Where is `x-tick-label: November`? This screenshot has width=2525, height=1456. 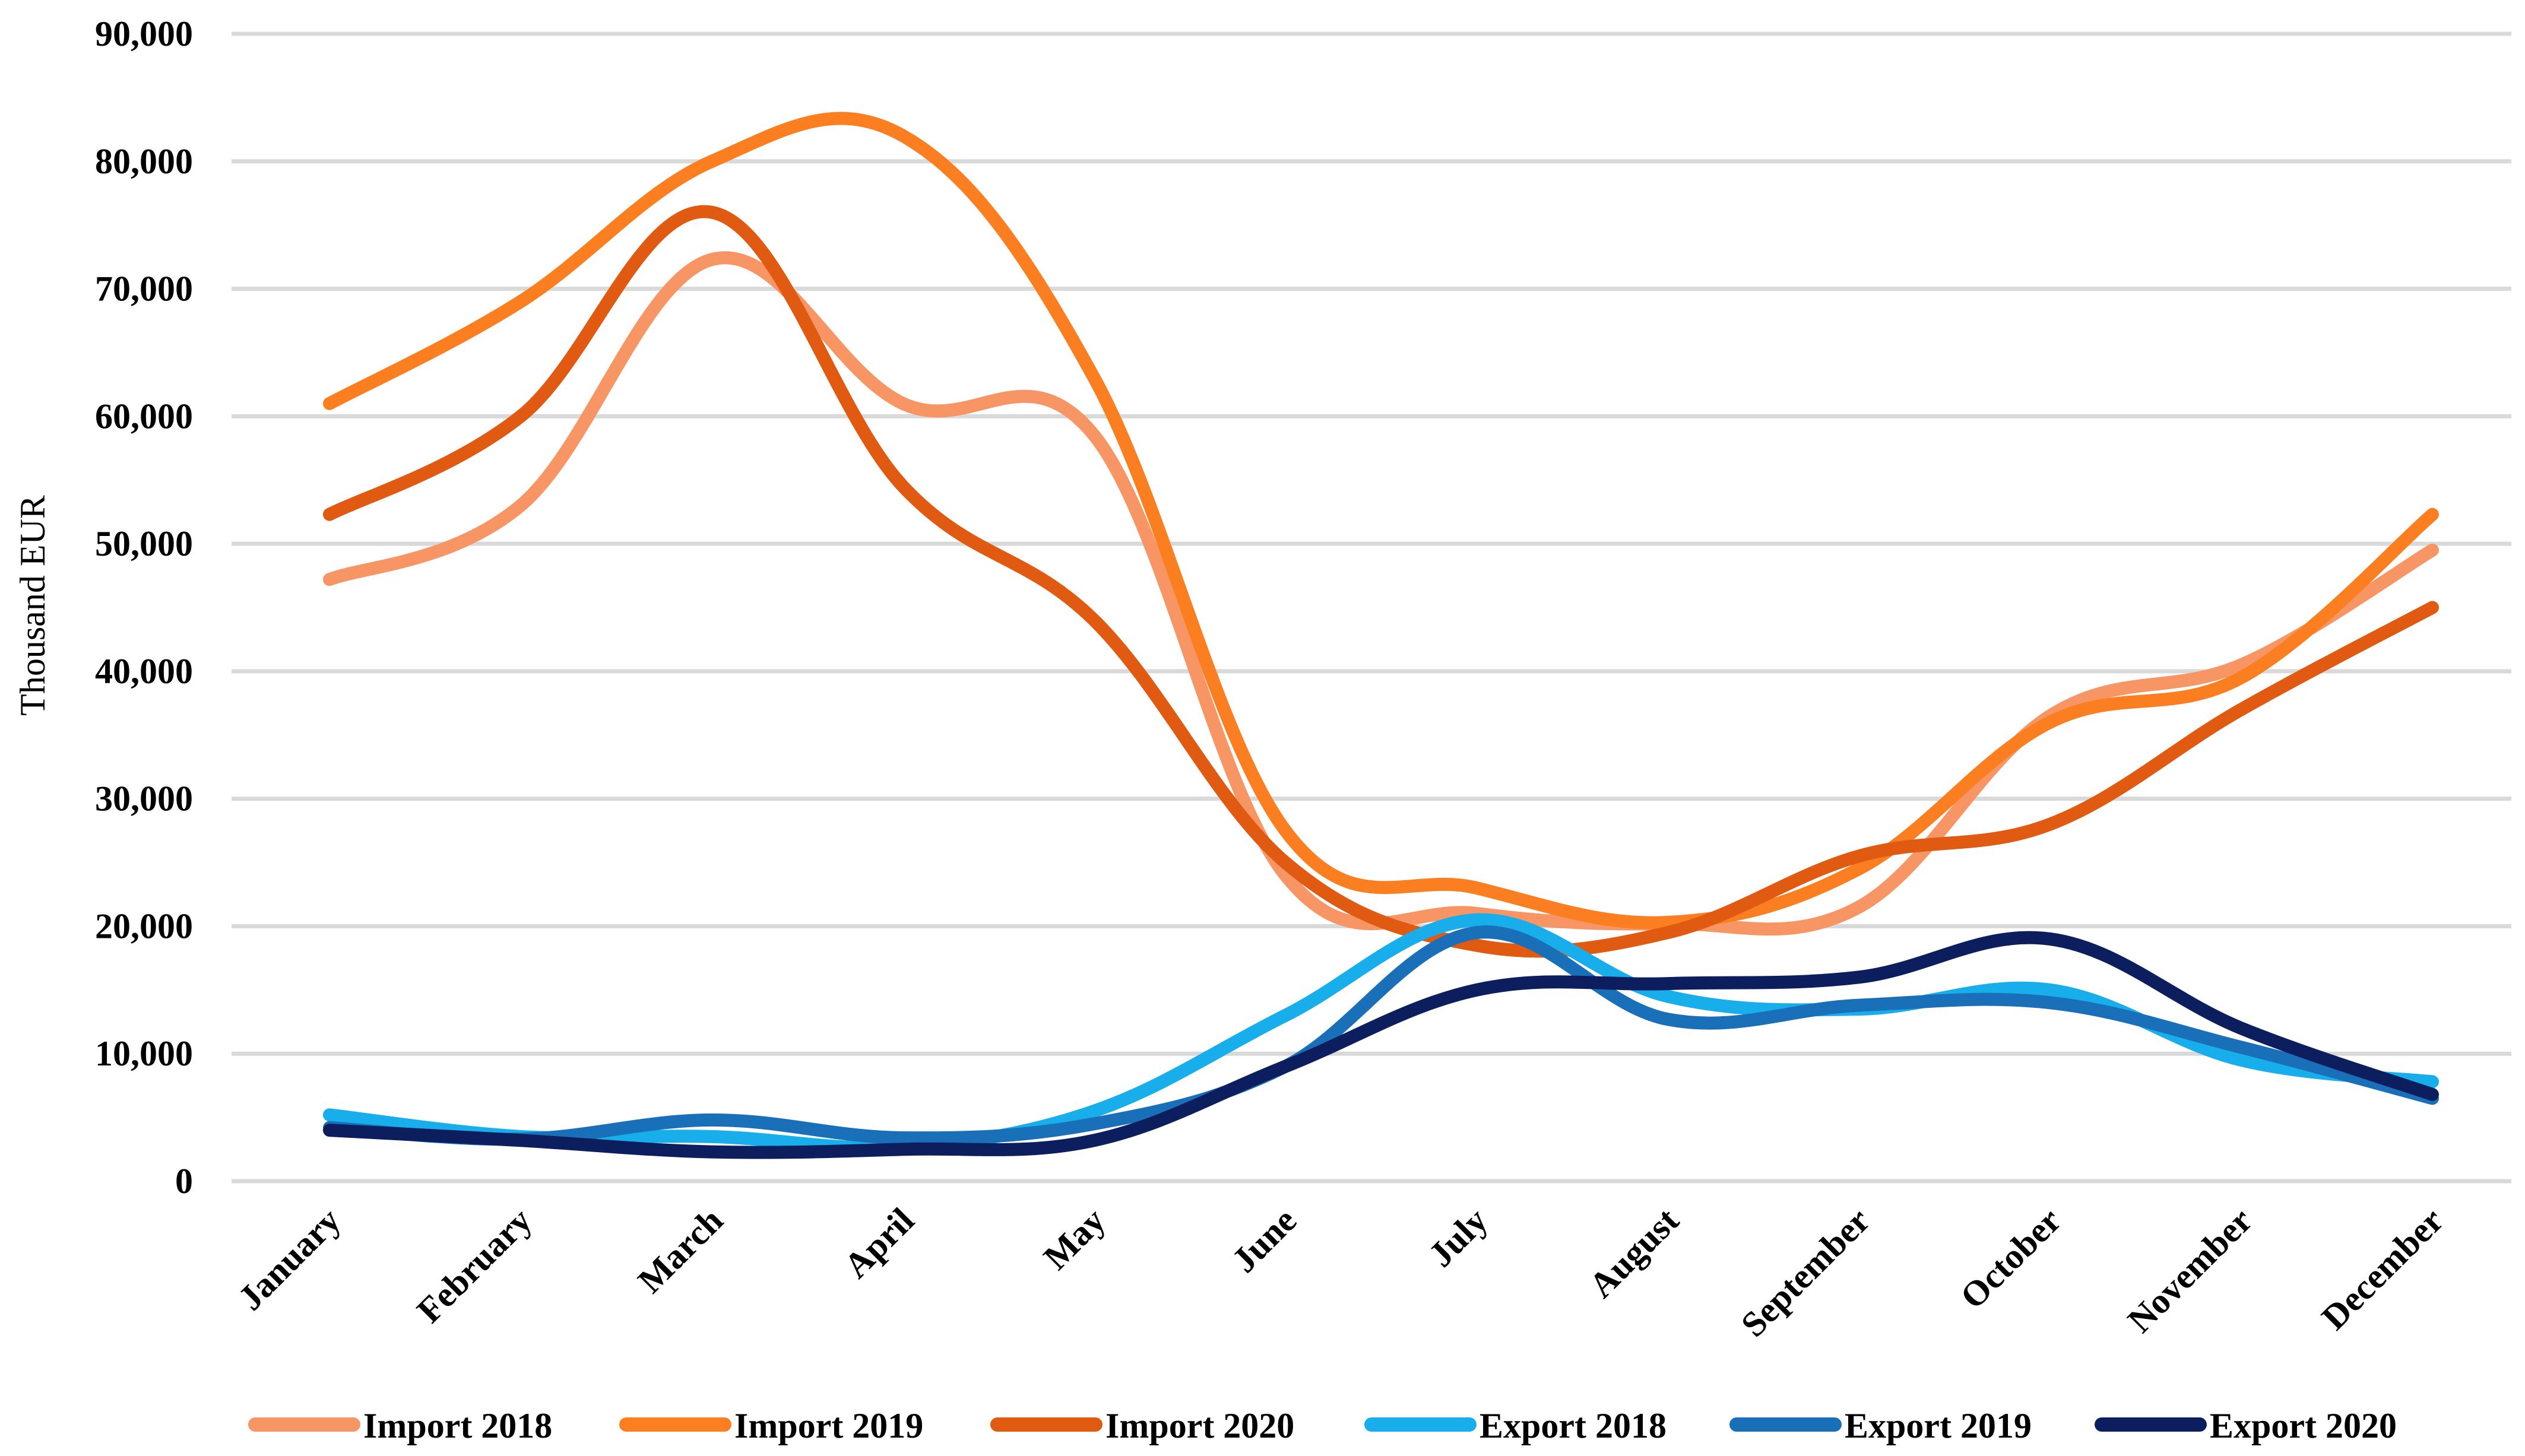
x-tick-label: November is located at coordinates (2190, 1270).